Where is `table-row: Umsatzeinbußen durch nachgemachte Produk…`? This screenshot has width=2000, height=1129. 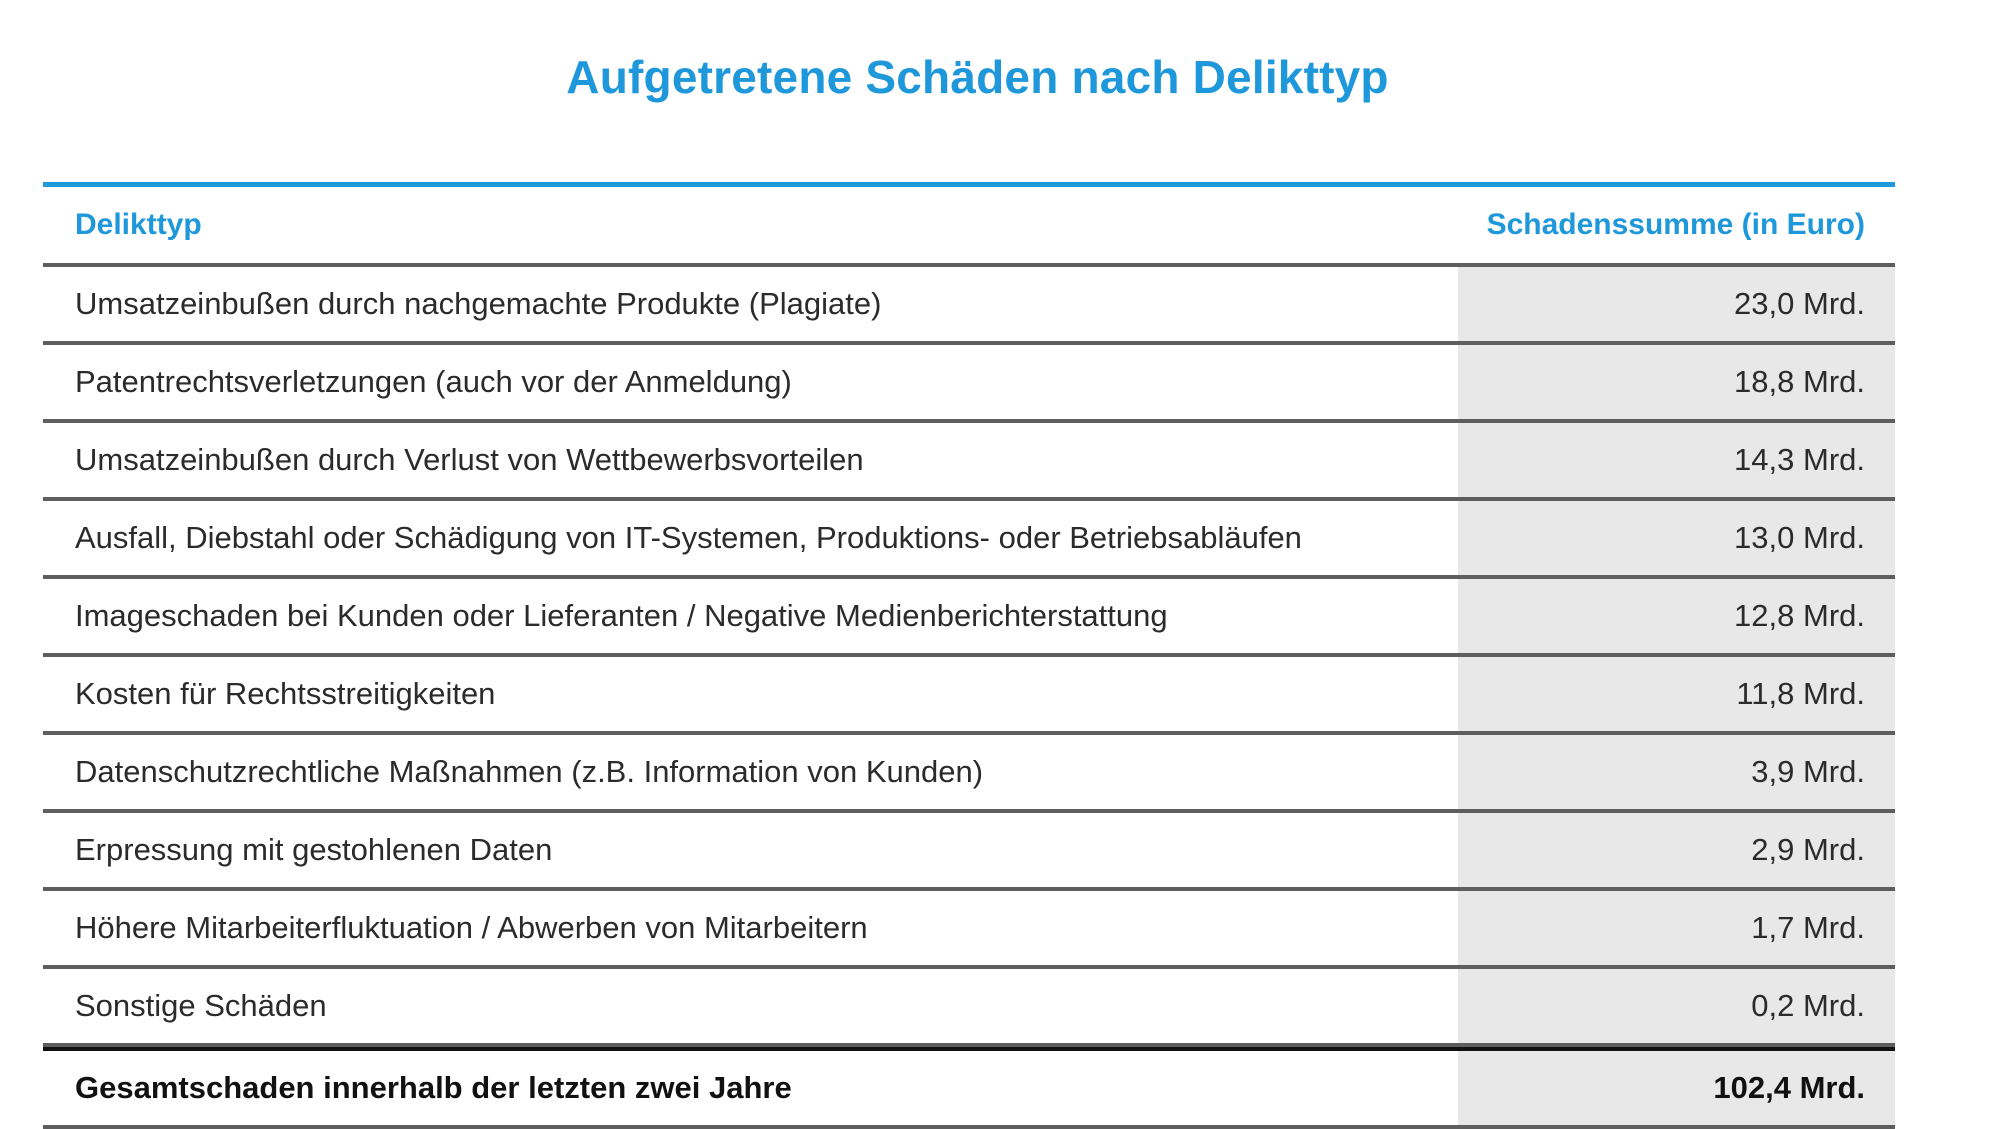
table-row: Umsatzeinbußen durch nachgemachte Produk… is located at coordinates (969, 306).